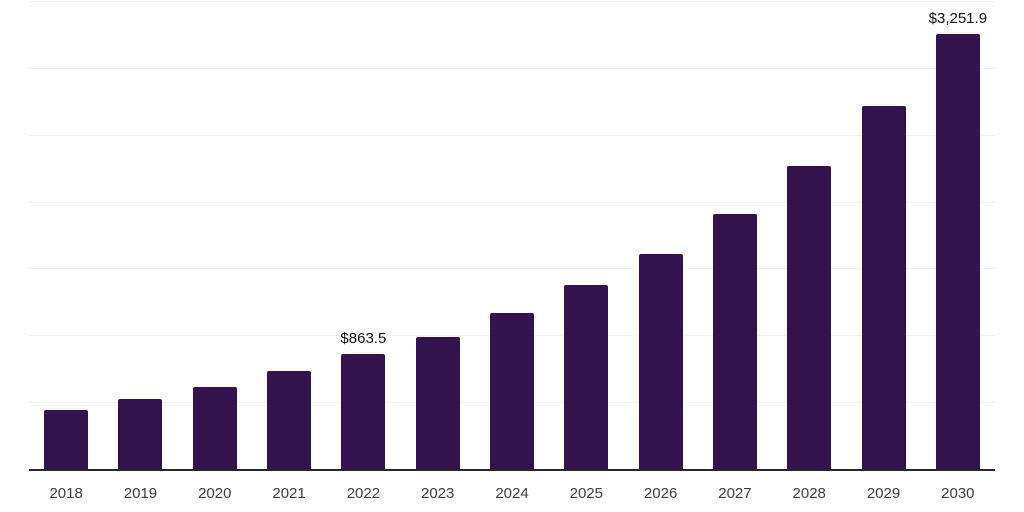  Describe the element at coordinates (512, 470) in the screenshot. I see `x-axis-line` at that location.